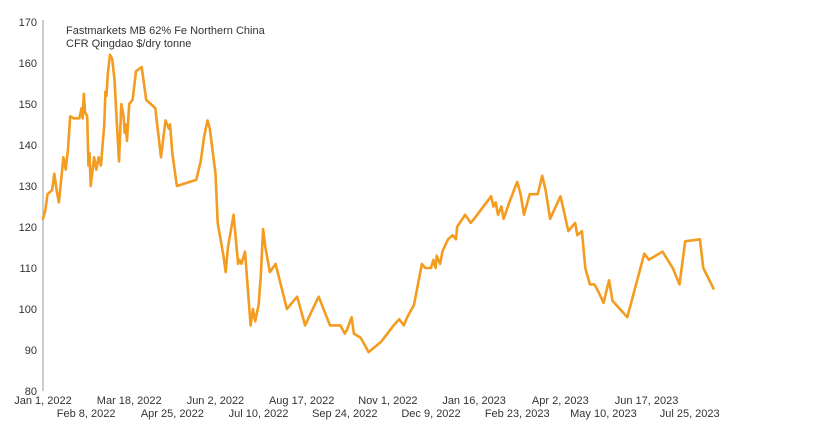 This screenshot has height=445, width=819. I want to click on y-tick-label: 80, so click(31, 392).